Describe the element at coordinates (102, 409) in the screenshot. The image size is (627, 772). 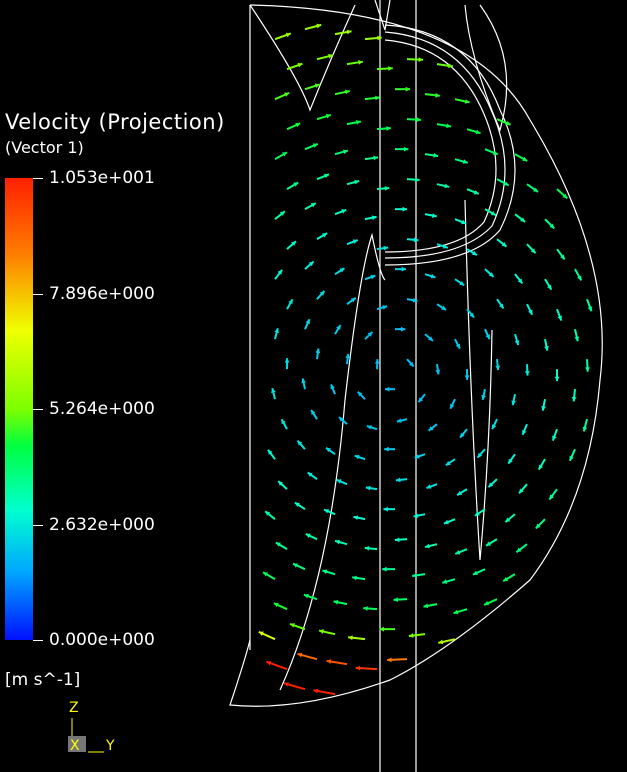
I see `legend-tick-label: 5.264e+000` at that location.